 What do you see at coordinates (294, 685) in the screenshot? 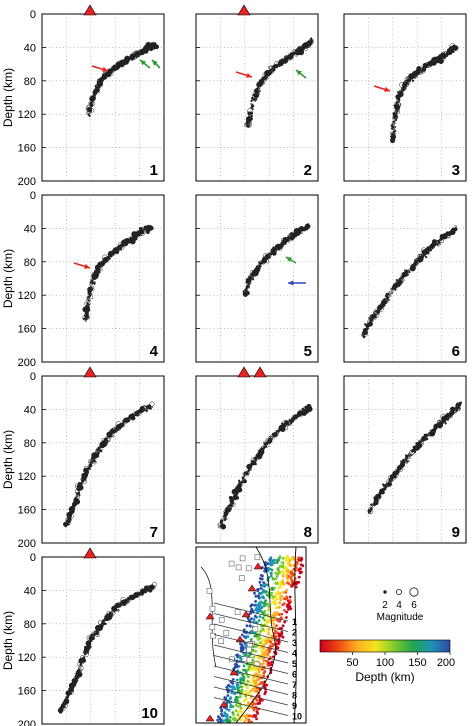
I see `profile-line-label: 7` at bounding box center [294, 685].